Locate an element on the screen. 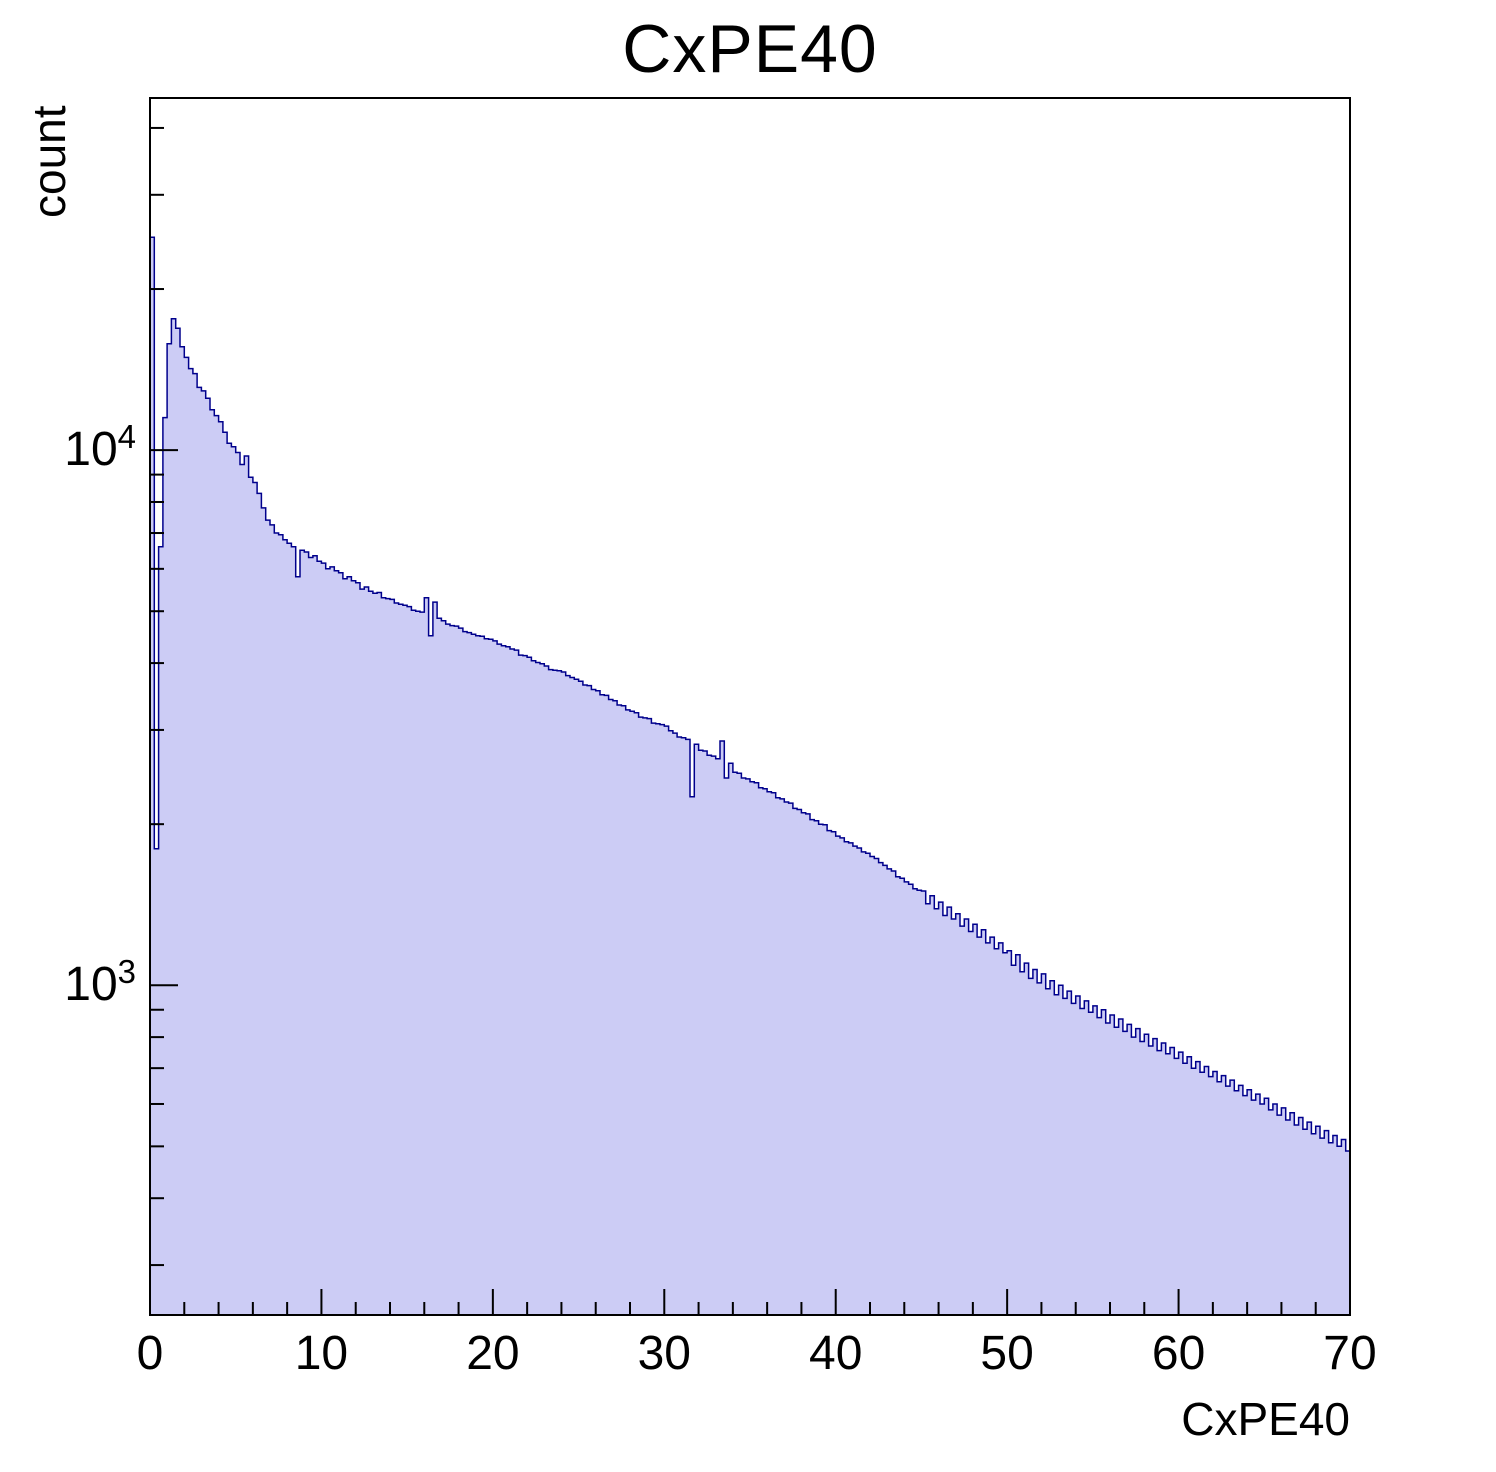 The height and width of the screenshot is (1472, 1496). x-tick-label: 50 is located at coordinates (1007, 1353).